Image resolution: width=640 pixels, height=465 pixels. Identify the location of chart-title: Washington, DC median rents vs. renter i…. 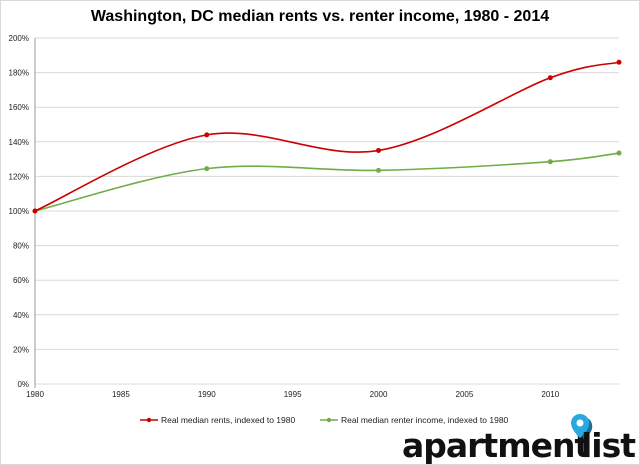
(320, 16).